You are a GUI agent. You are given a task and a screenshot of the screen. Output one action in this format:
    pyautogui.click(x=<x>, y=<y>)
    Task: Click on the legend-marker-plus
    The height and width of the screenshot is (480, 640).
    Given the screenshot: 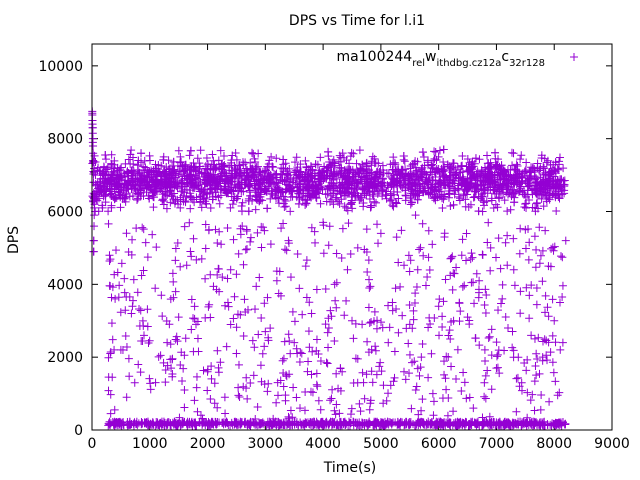 What is the action you would take?
    pyautogui.click(x=574, y=57)
    